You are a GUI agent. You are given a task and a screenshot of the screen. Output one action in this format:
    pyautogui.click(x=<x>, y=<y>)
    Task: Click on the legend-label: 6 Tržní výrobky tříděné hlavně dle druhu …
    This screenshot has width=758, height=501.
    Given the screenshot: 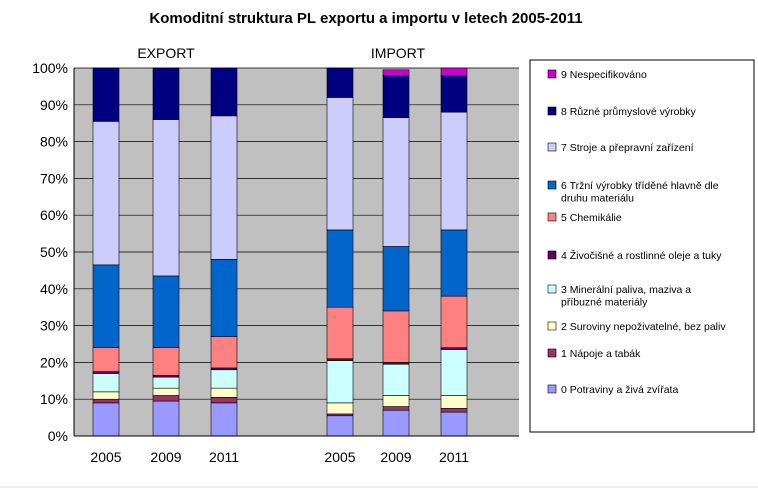 What is the action you would take?
    pyautogui.click(x=640, y=192)
    